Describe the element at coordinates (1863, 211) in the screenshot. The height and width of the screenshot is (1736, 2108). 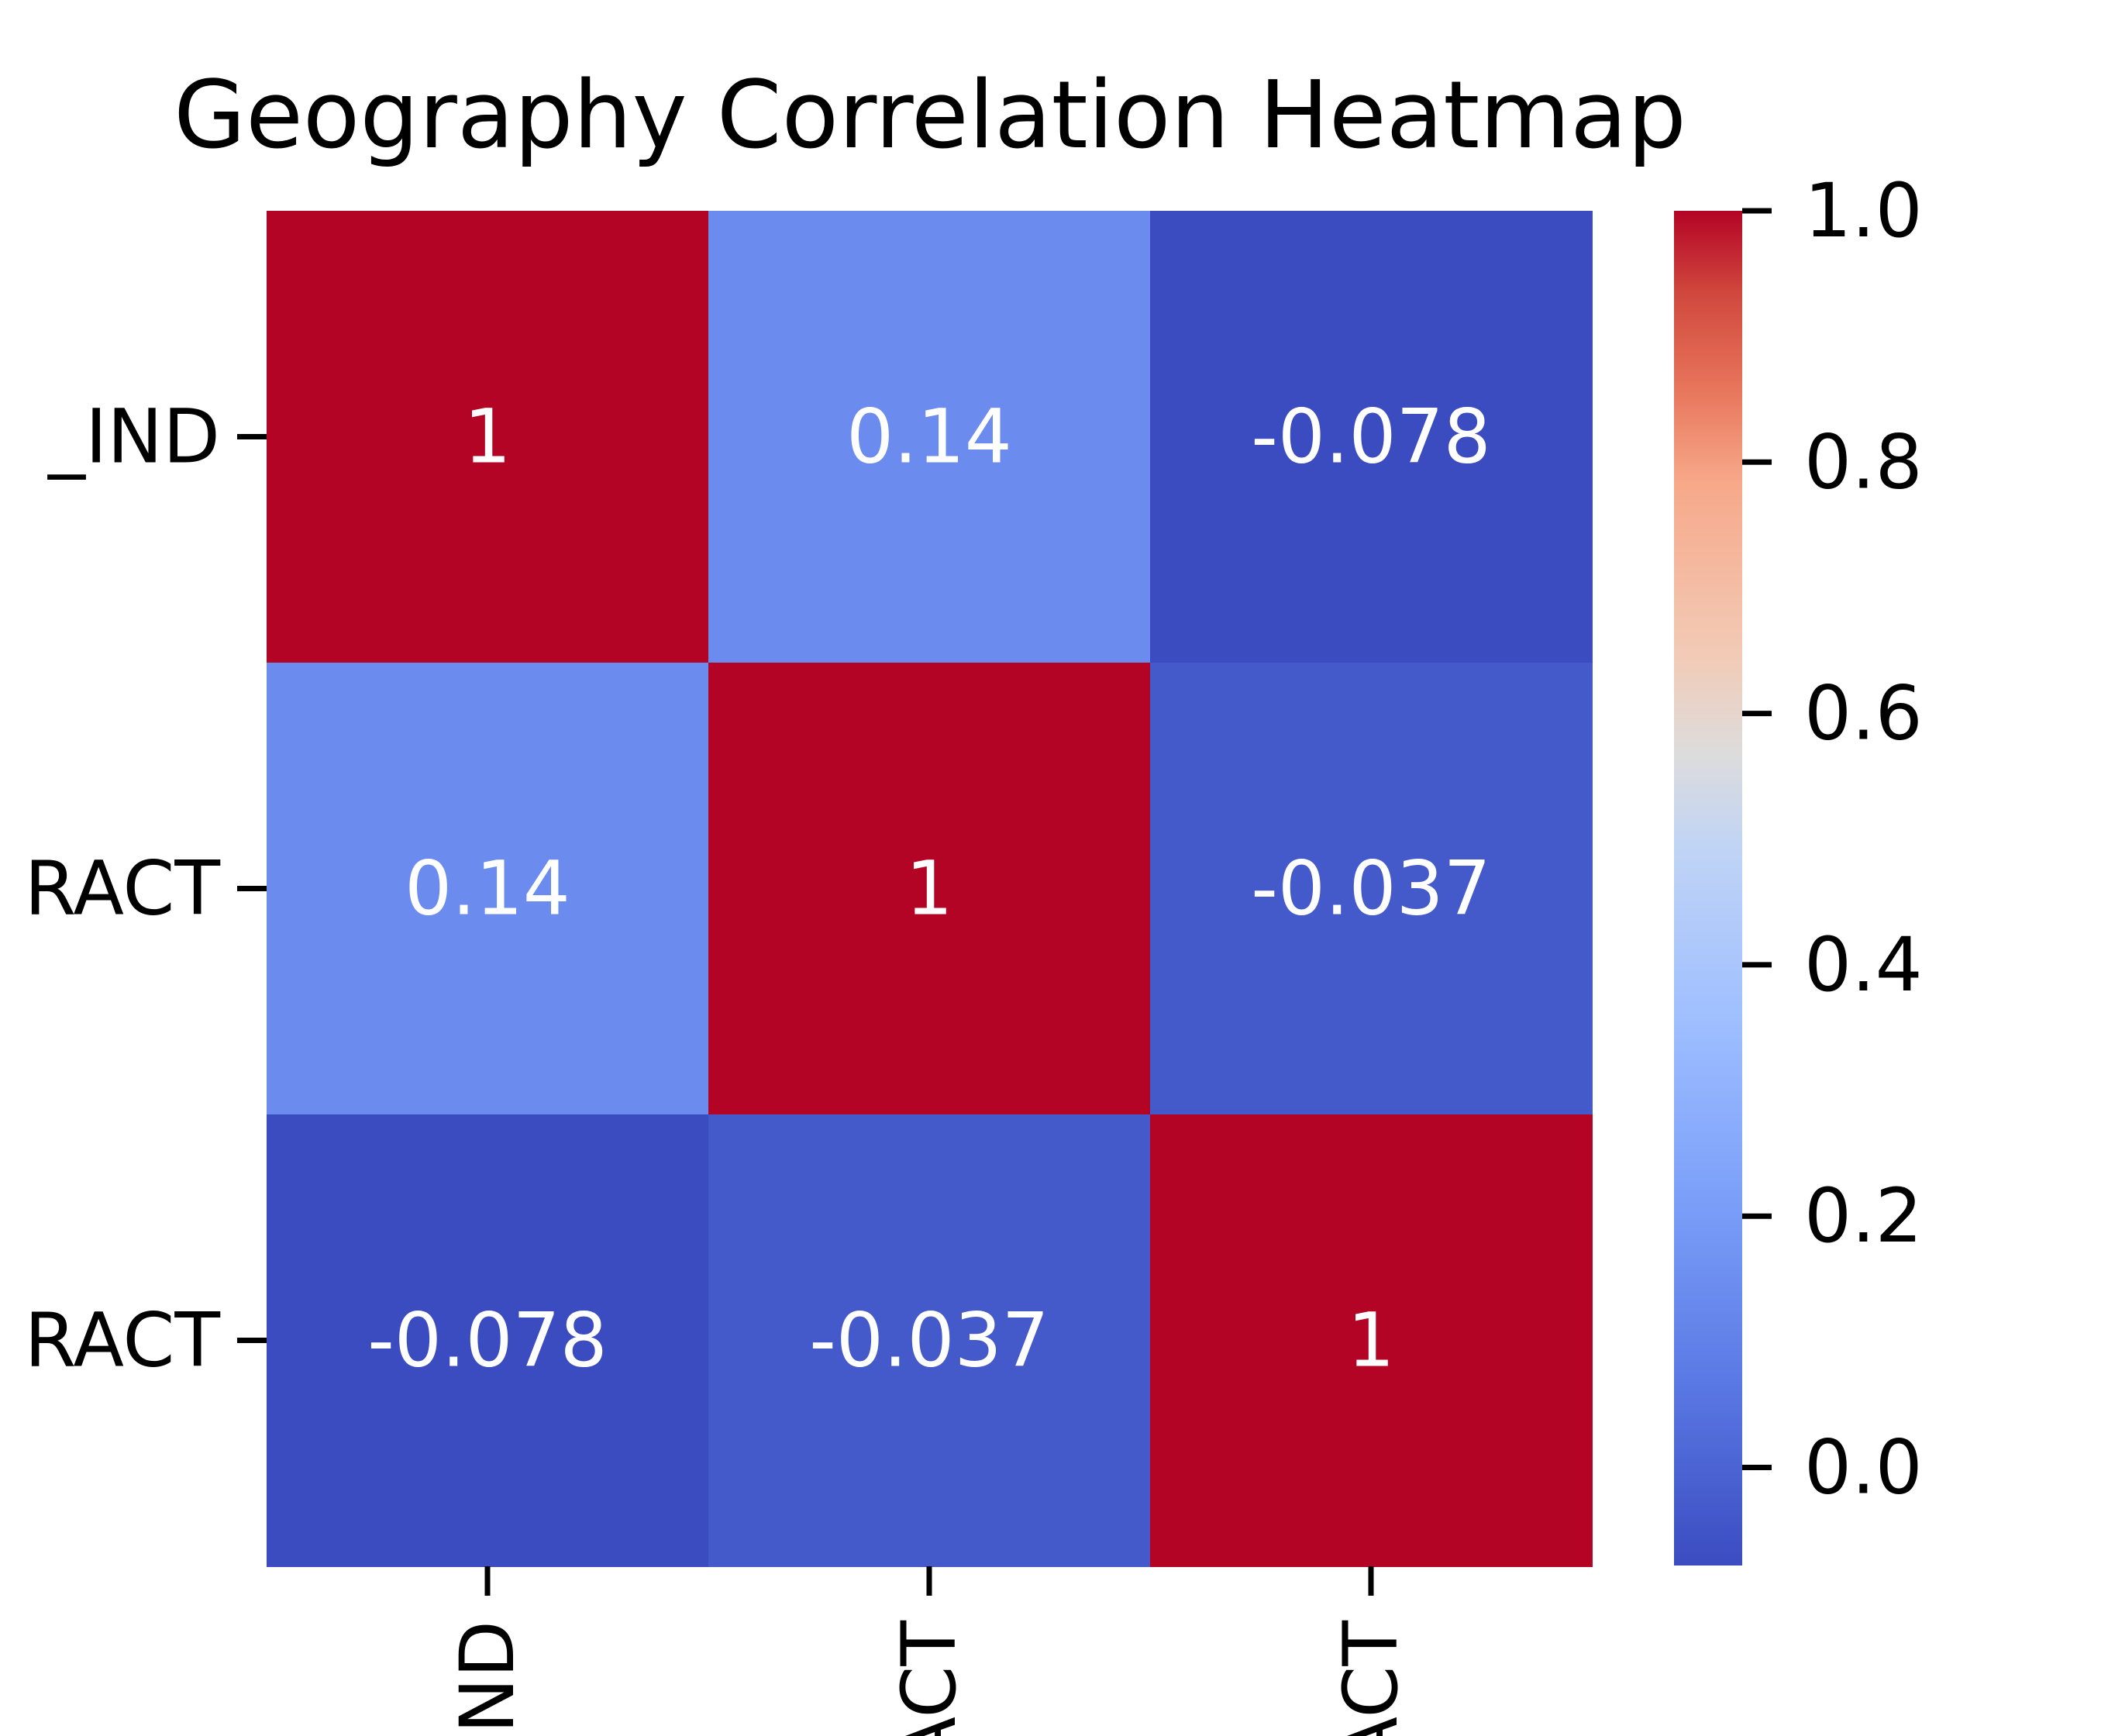
I see `colorbar-tick-label: 1.0` at that location.